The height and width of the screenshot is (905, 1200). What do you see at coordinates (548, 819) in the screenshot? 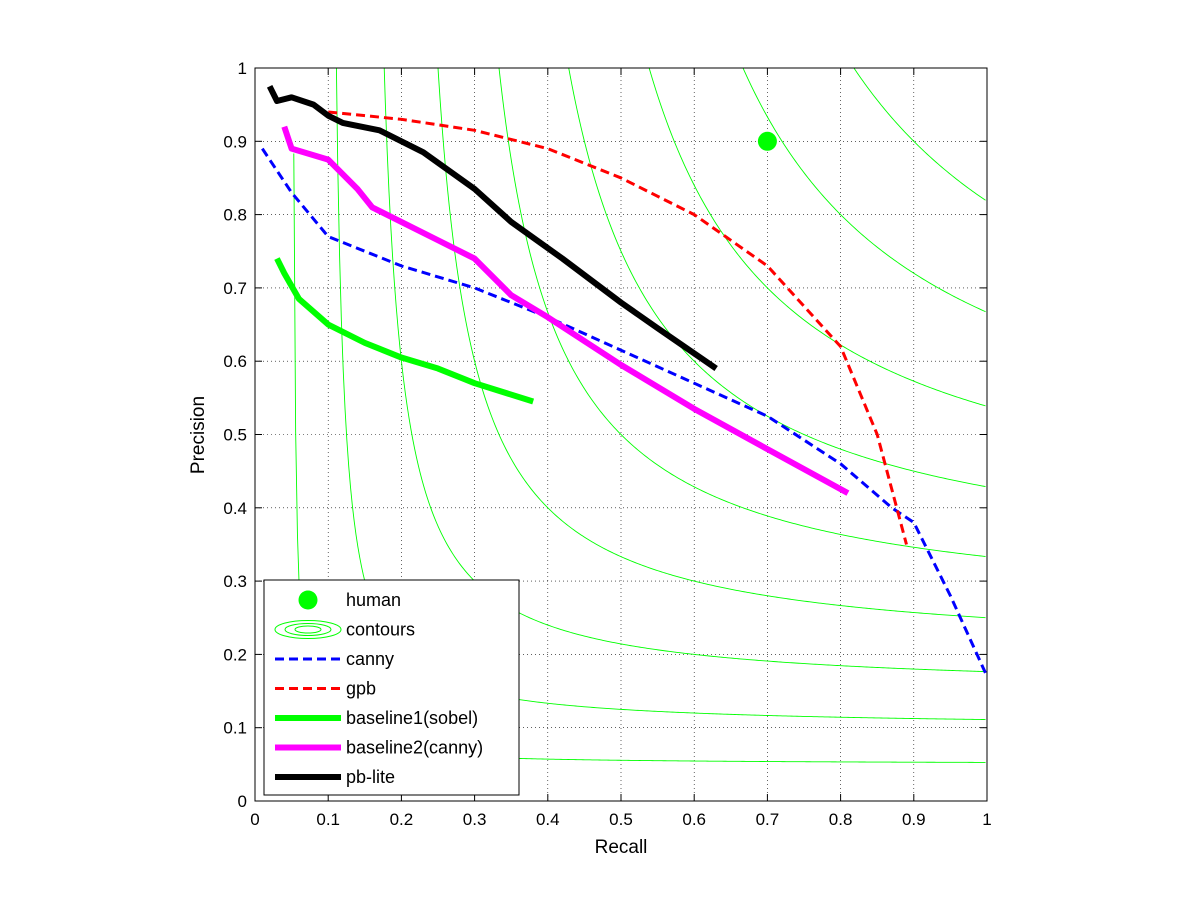
I see `x-tick-label: 0.4` at bounding box center [548, 819].